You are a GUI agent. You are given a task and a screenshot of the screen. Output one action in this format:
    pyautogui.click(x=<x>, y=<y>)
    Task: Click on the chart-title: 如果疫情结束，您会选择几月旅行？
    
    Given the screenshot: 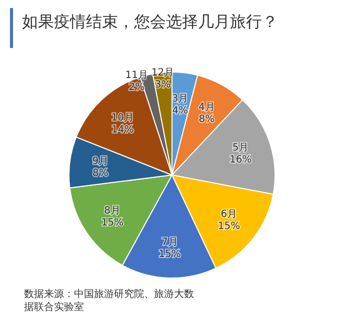 What is the action you would take?
    pyautogui.click(x=150, y=22)
    